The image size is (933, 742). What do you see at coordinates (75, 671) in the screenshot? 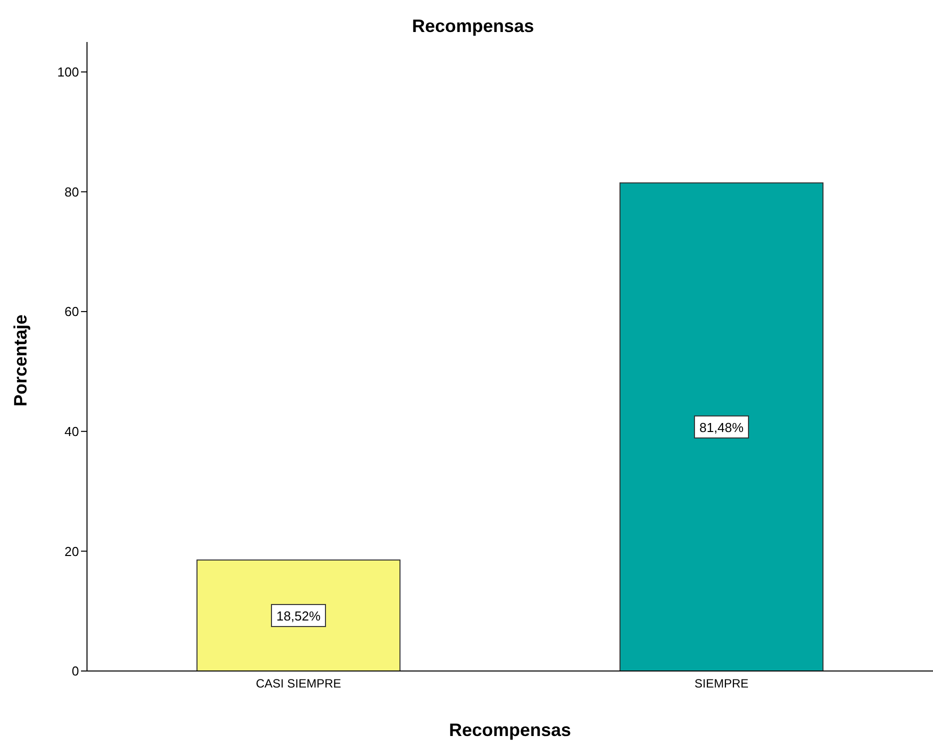
I see `y-tick-label: 0` at bounding box center [75, 671].